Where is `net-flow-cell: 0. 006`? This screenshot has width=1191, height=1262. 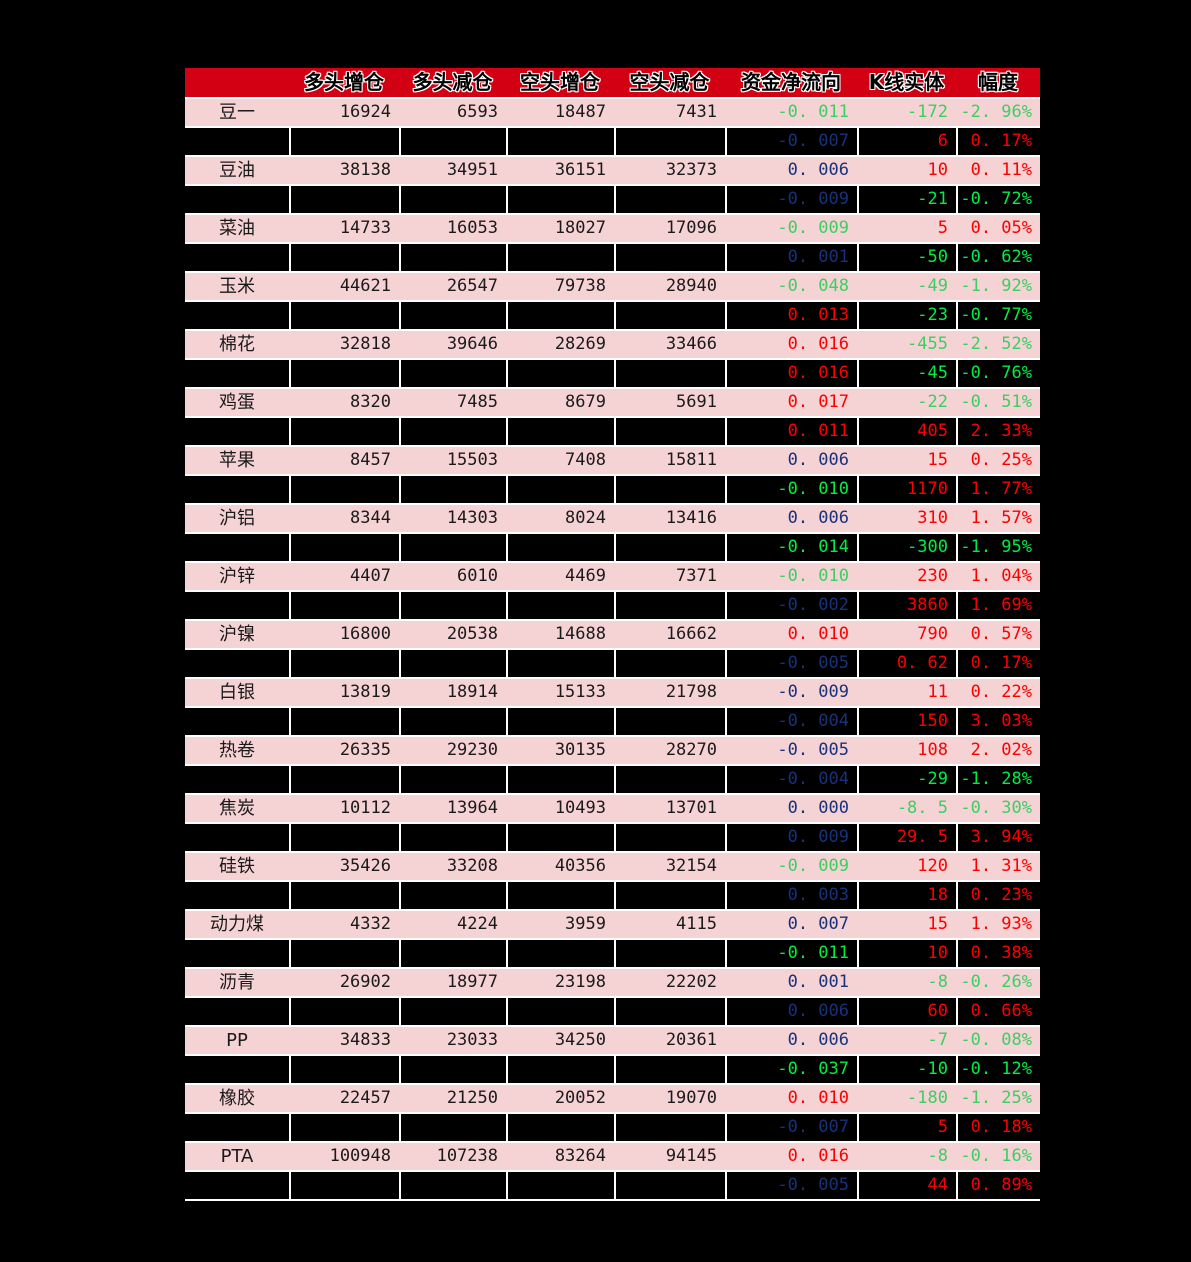
net-flow-cell: 0. 006 is located at coordinates (818, 170).